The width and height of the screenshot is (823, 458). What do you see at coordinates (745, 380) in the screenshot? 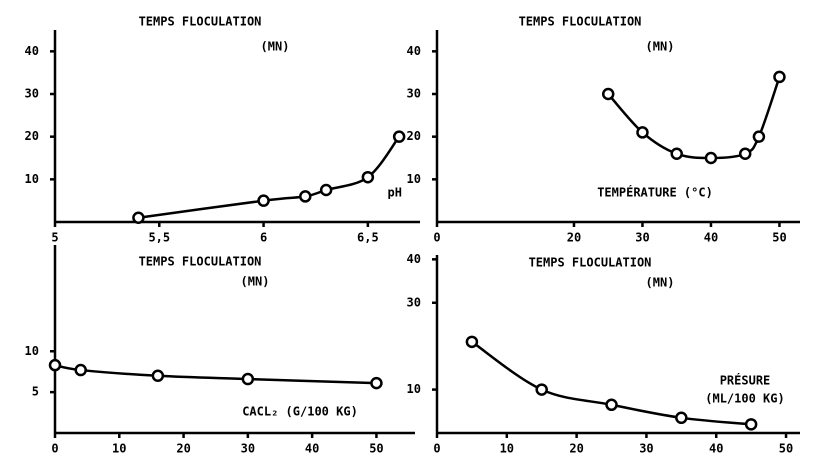
I see `x-label: PRÉSURE` at bounding box center [745, 380].